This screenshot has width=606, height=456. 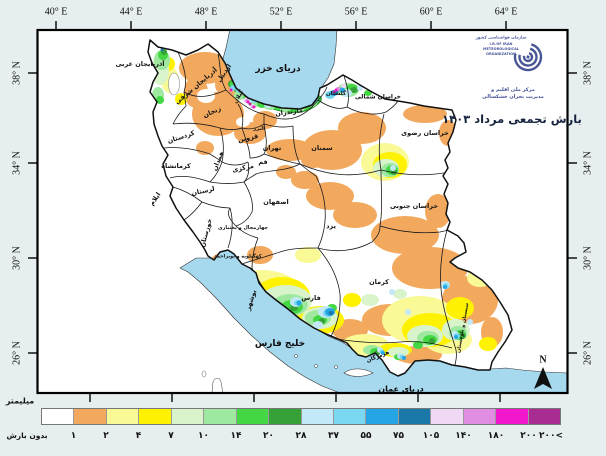 What do you see at coordinates (106, 436) in the screenshot?
I see `legend-label: ۲` at bounding box center [106, 436].